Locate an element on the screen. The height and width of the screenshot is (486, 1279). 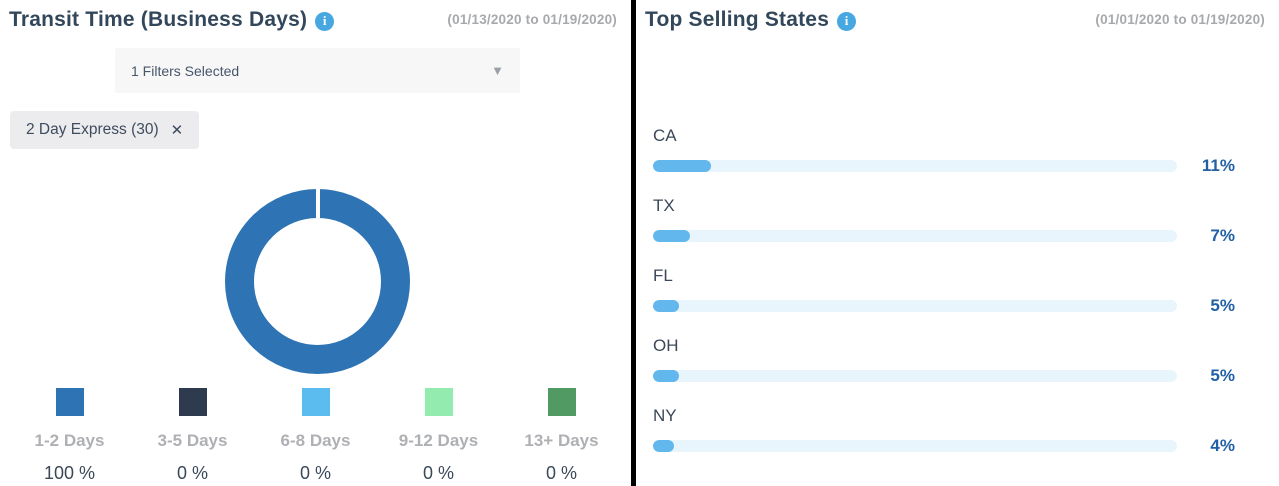
transit-time-donut-chart is located at coordinates (317, 281).